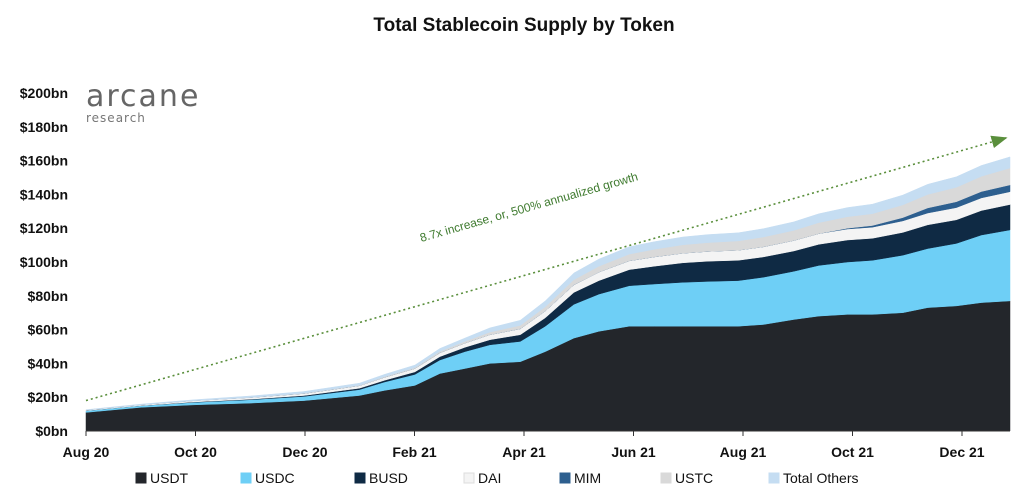 This screenshot has height=496, width=1024. What do you see at coordinates (143, 96) in the screenshot?
I see `logo-text: arcane` at bounding box center [143, 96].